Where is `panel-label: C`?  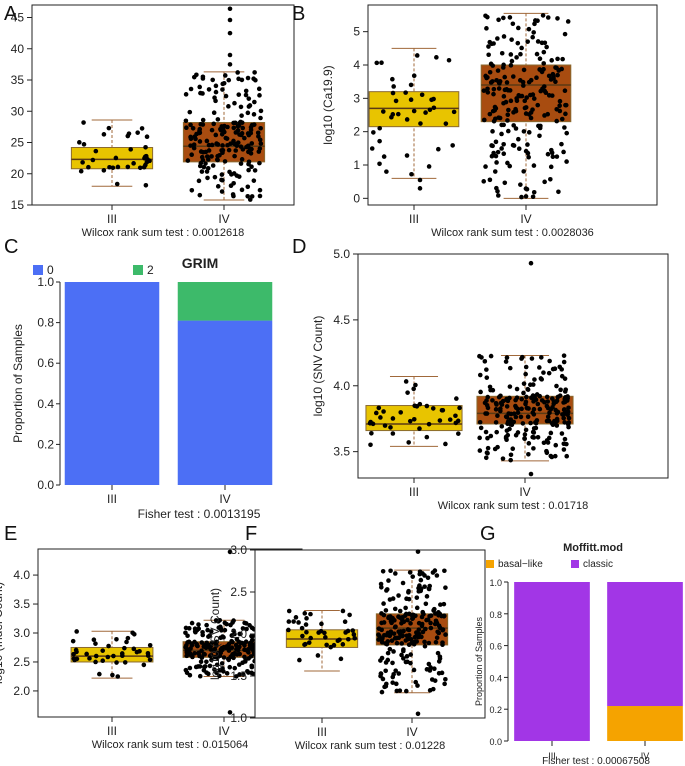 panel-label: C is located at coordinates (11, 247).